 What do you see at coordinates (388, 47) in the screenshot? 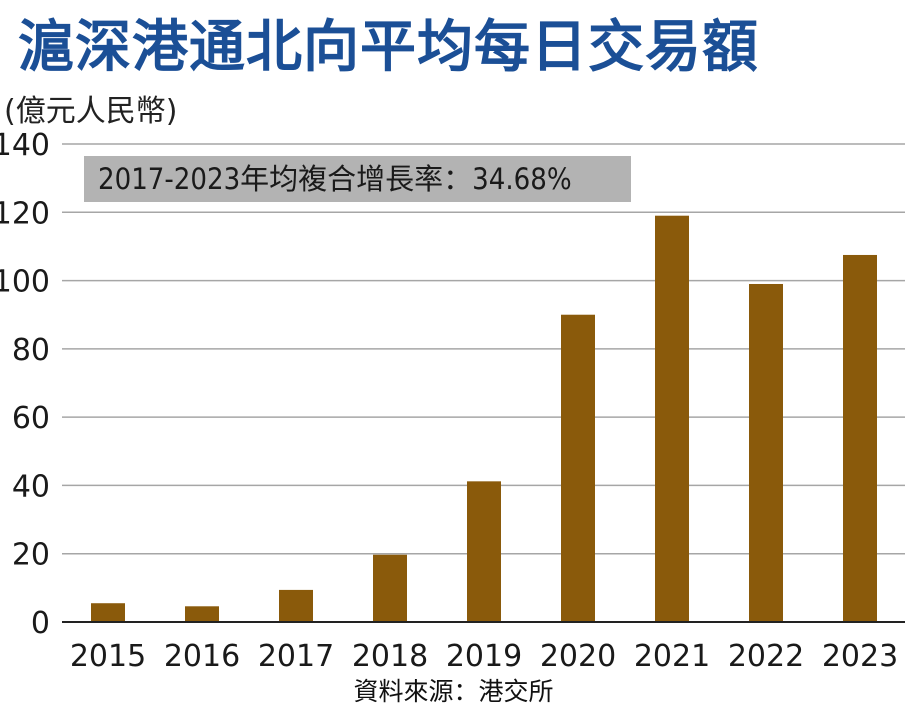
I see `chart-title: 滬深港通北向平均每日交易額` at bounding box center [388, 47].